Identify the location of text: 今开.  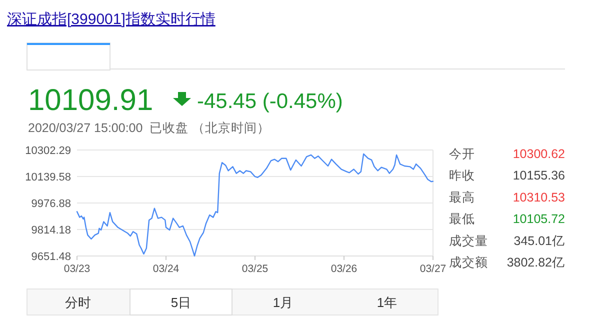
(462, 154).